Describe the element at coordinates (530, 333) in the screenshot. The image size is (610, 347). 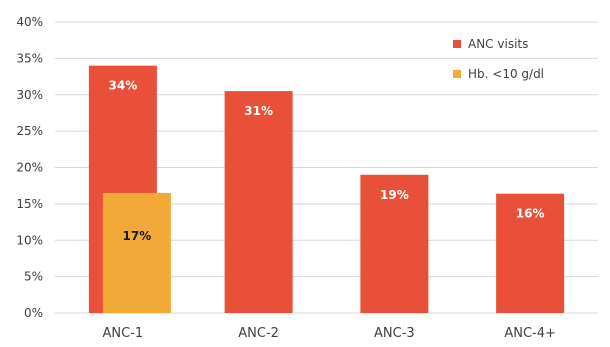
I see `x-category-label: ANC-4+` at that location.